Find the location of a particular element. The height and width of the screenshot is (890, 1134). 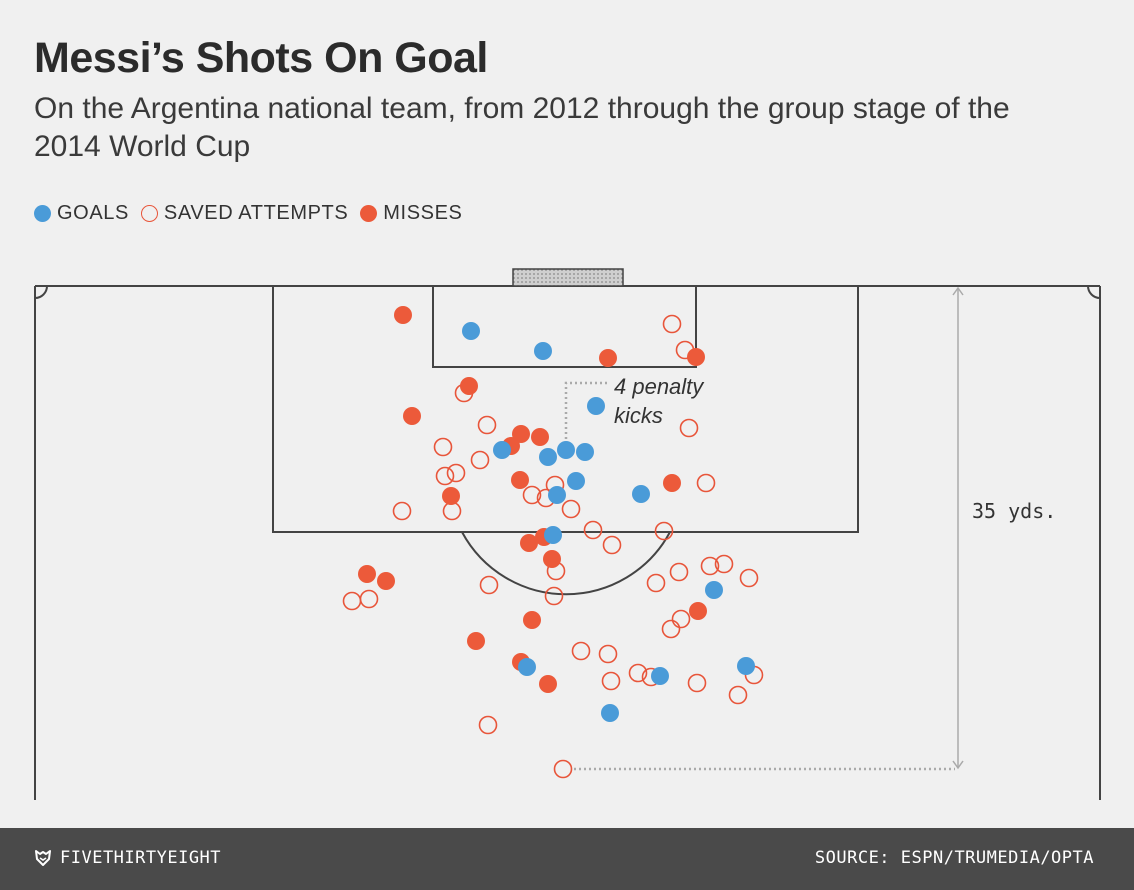

penalty-label-line2: kicks is located at coordinates (638, 415).